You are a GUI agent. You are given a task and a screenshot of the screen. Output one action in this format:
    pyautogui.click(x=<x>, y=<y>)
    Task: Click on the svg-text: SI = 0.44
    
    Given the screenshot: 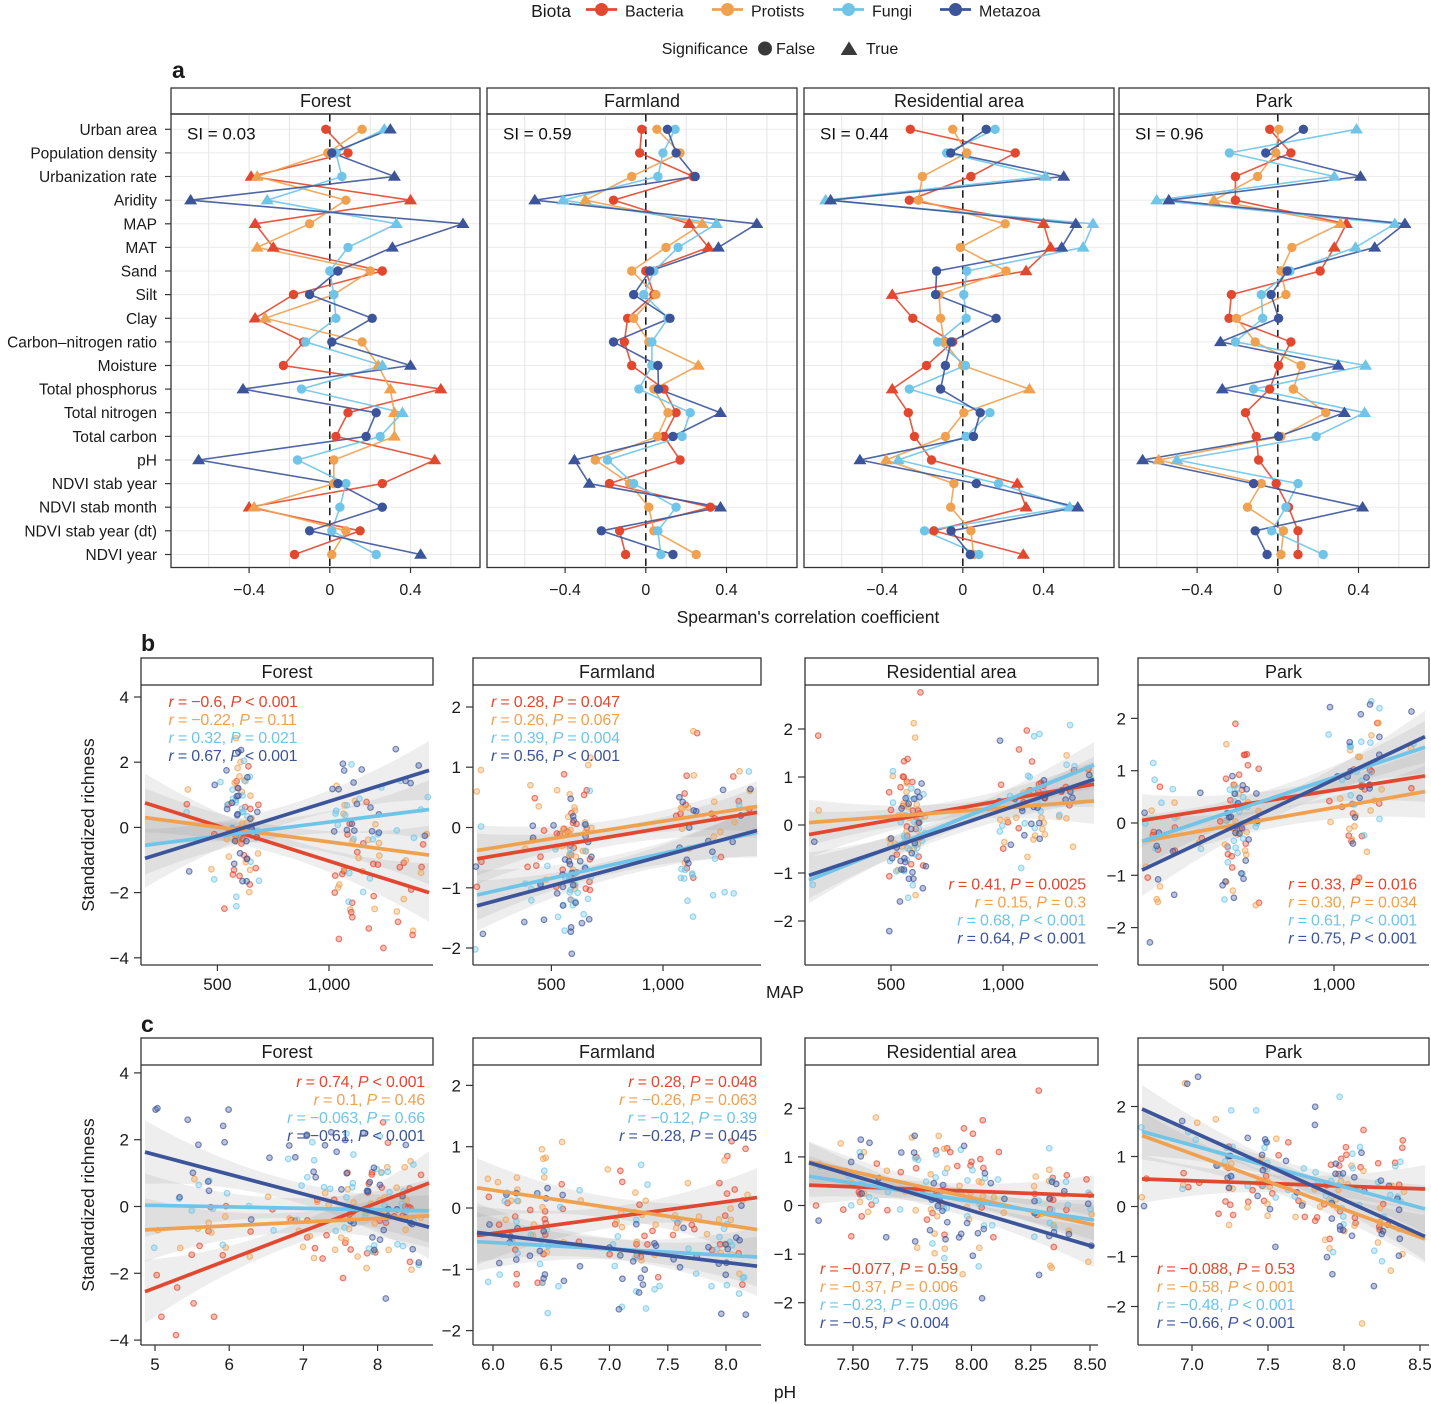 What is the action you would take?
    pyautogui.click(x=854, y=134)
    